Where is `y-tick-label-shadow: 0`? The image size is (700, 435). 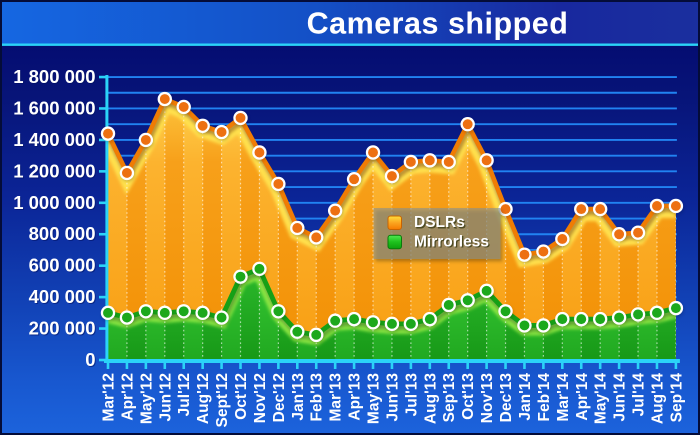
y-tick-label-shadow: 0 is located at coordinates (91, 360).